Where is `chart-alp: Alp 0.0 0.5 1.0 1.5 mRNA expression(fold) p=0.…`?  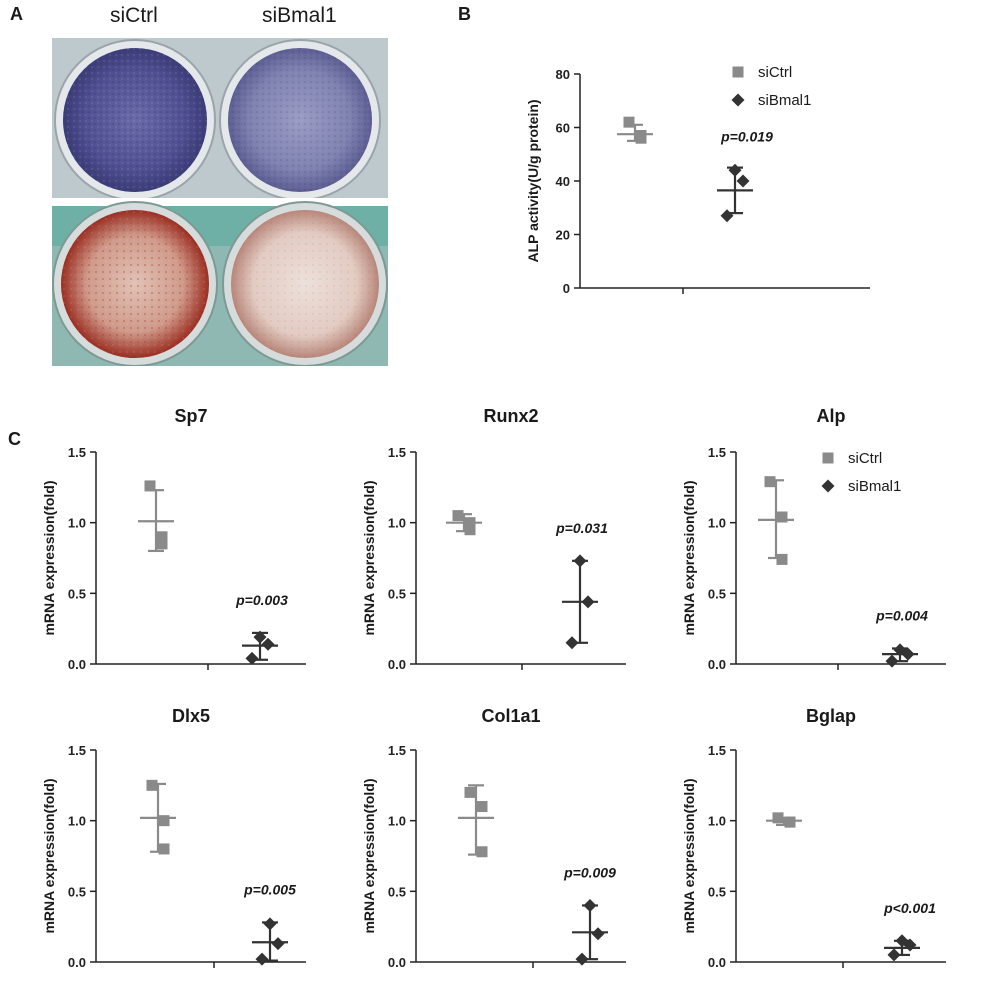
chart-alp: Alp 0.0 0.5 1.0 1.5 mRNA expression(fold) p=0.… is located at coordinates (813, 539).